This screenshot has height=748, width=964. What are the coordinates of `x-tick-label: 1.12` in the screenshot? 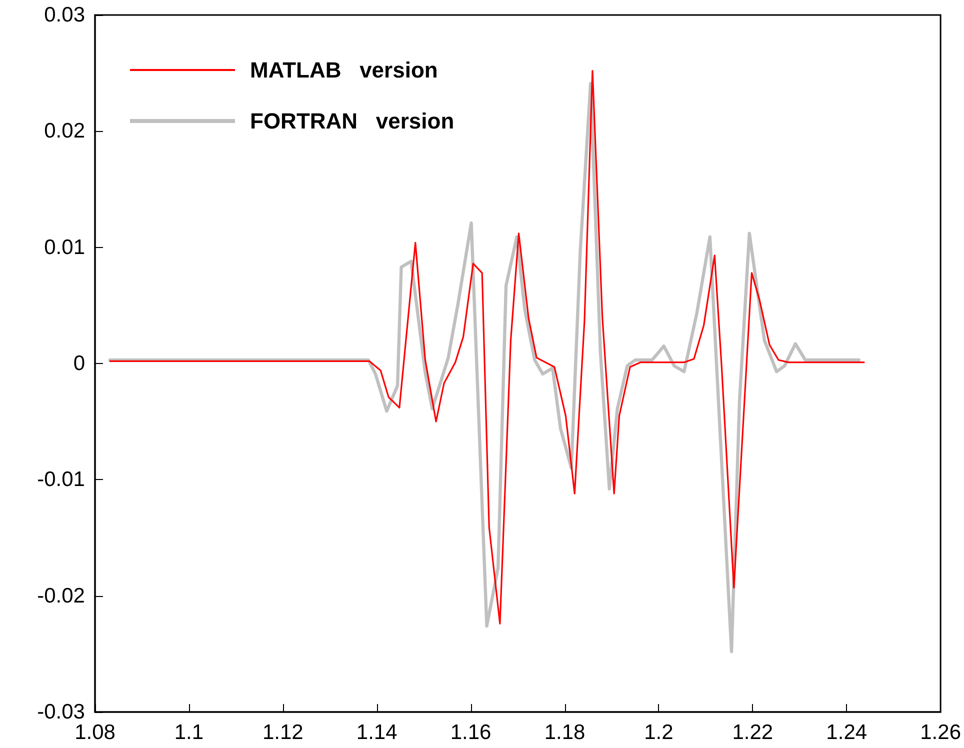 It's located at (283, 732).